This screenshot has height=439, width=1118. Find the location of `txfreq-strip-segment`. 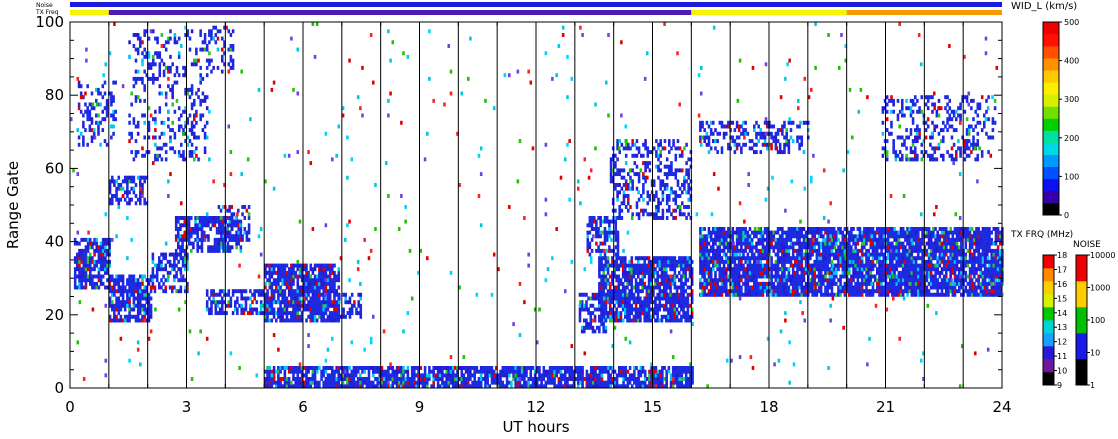

txfreq-strip-segment is located at coordinates (924, 12).